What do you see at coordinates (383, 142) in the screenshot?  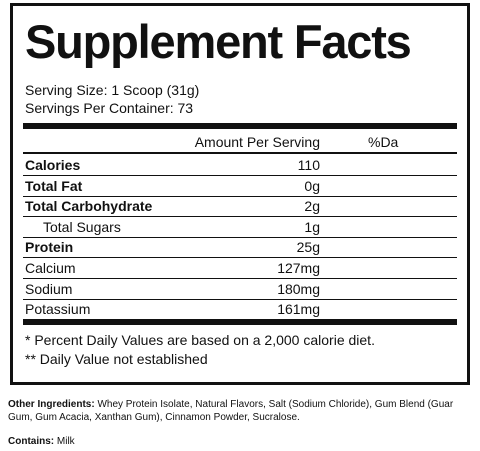 I see `percent-header: %Da` at bounding box center [383, 142].